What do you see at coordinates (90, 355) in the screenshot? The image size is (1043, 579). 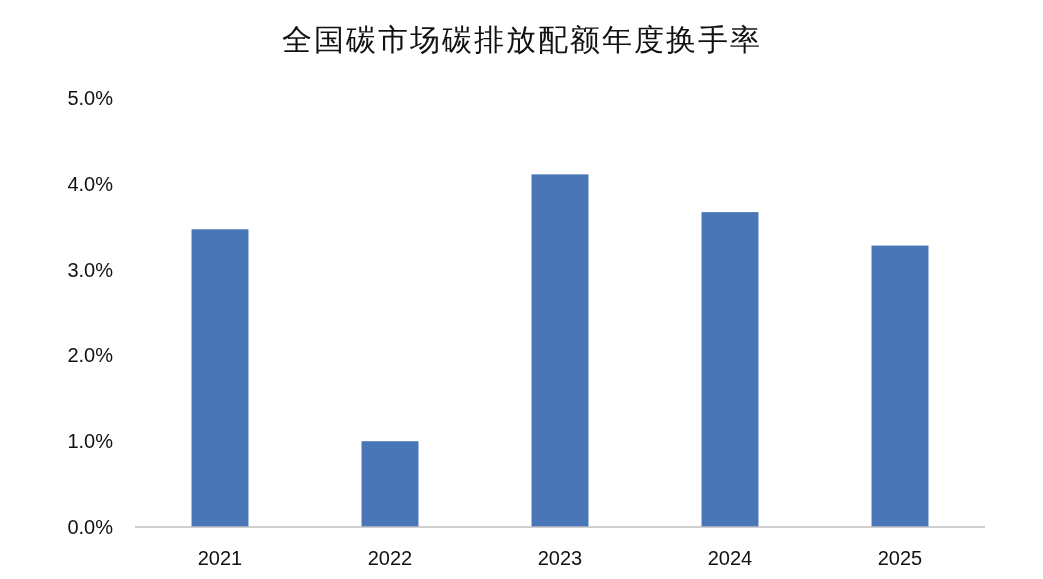 I see `y-tick-label: 2.0%` at bounding box center [90, 355].